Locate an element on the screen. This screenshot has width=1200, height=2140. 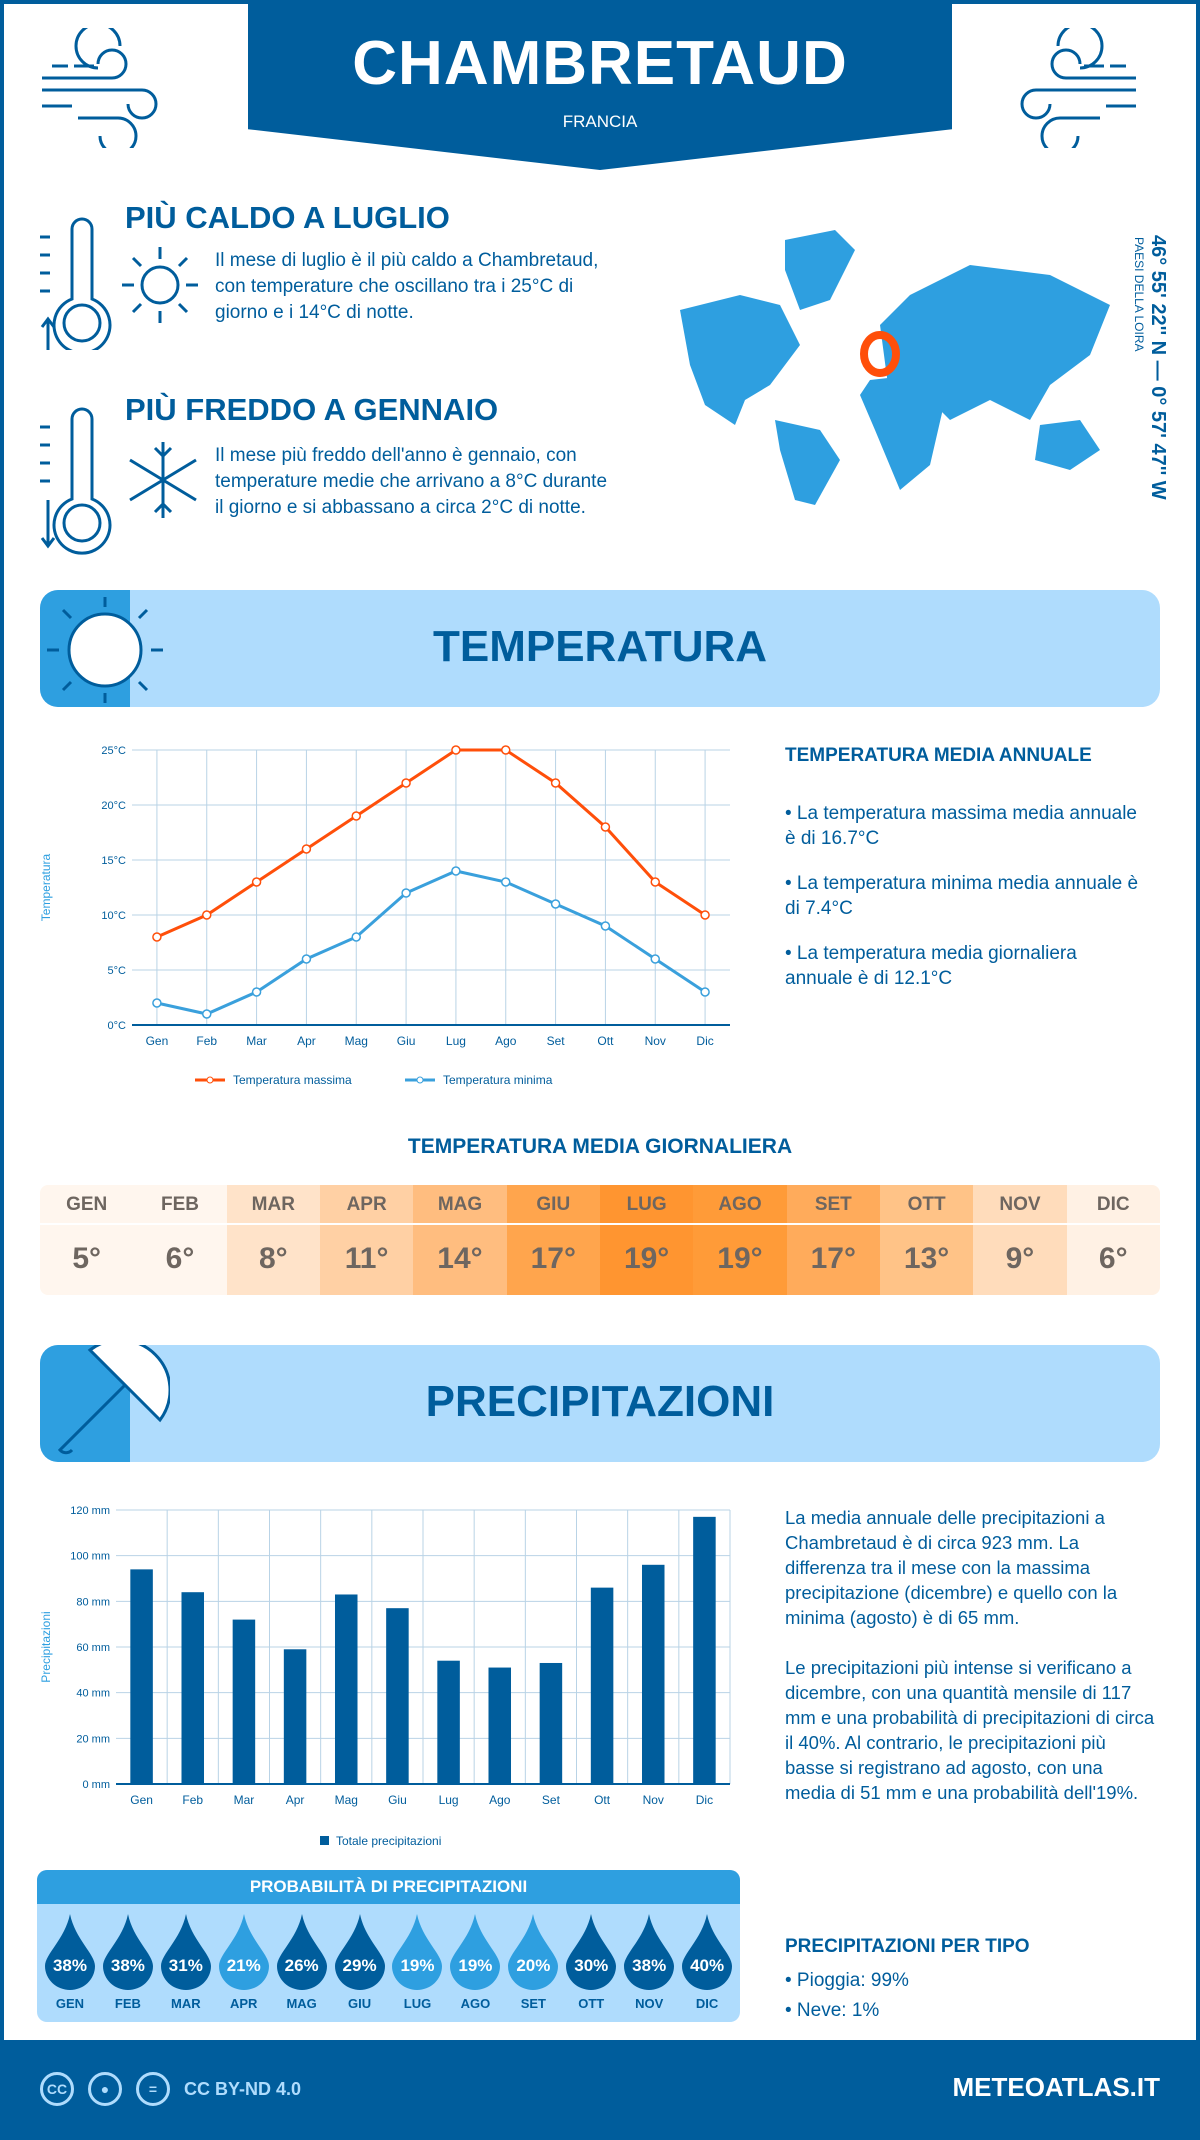
temp-value: 19° is located at coordinates (740, 1258).